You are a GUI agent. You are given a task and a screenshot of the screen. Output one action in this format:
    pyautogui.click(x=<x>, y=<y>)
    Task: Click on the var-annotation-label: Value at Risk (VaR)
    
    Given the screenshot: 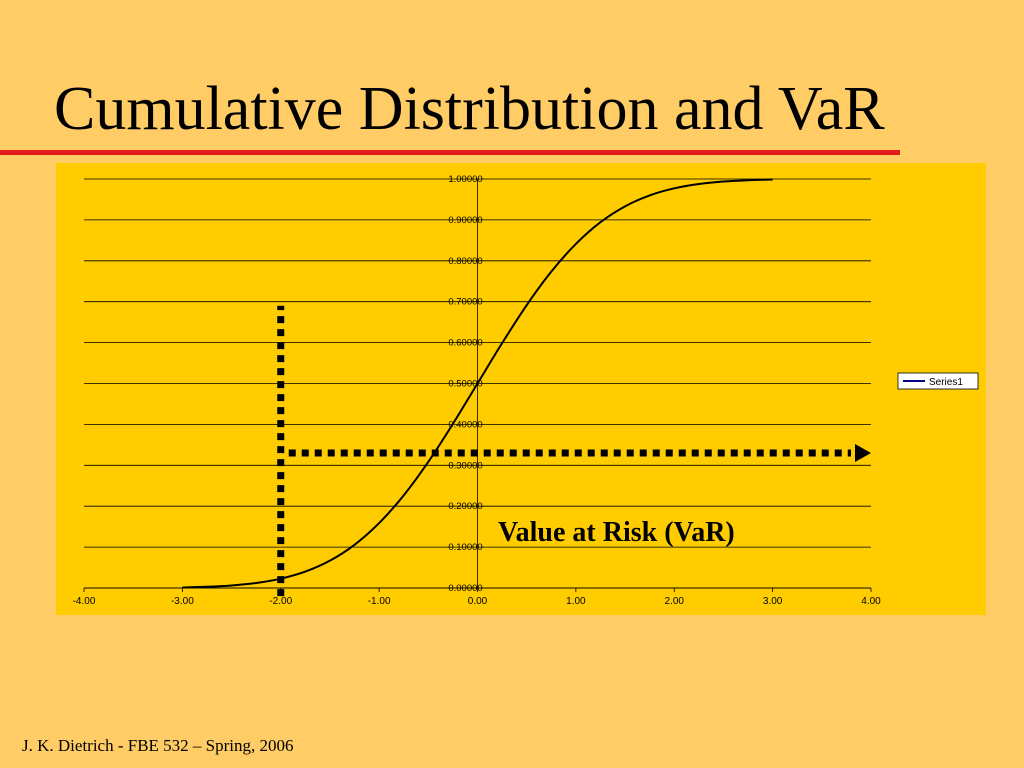 What is the action you would take?
    pyautogui.click(x=616, y=532)
    